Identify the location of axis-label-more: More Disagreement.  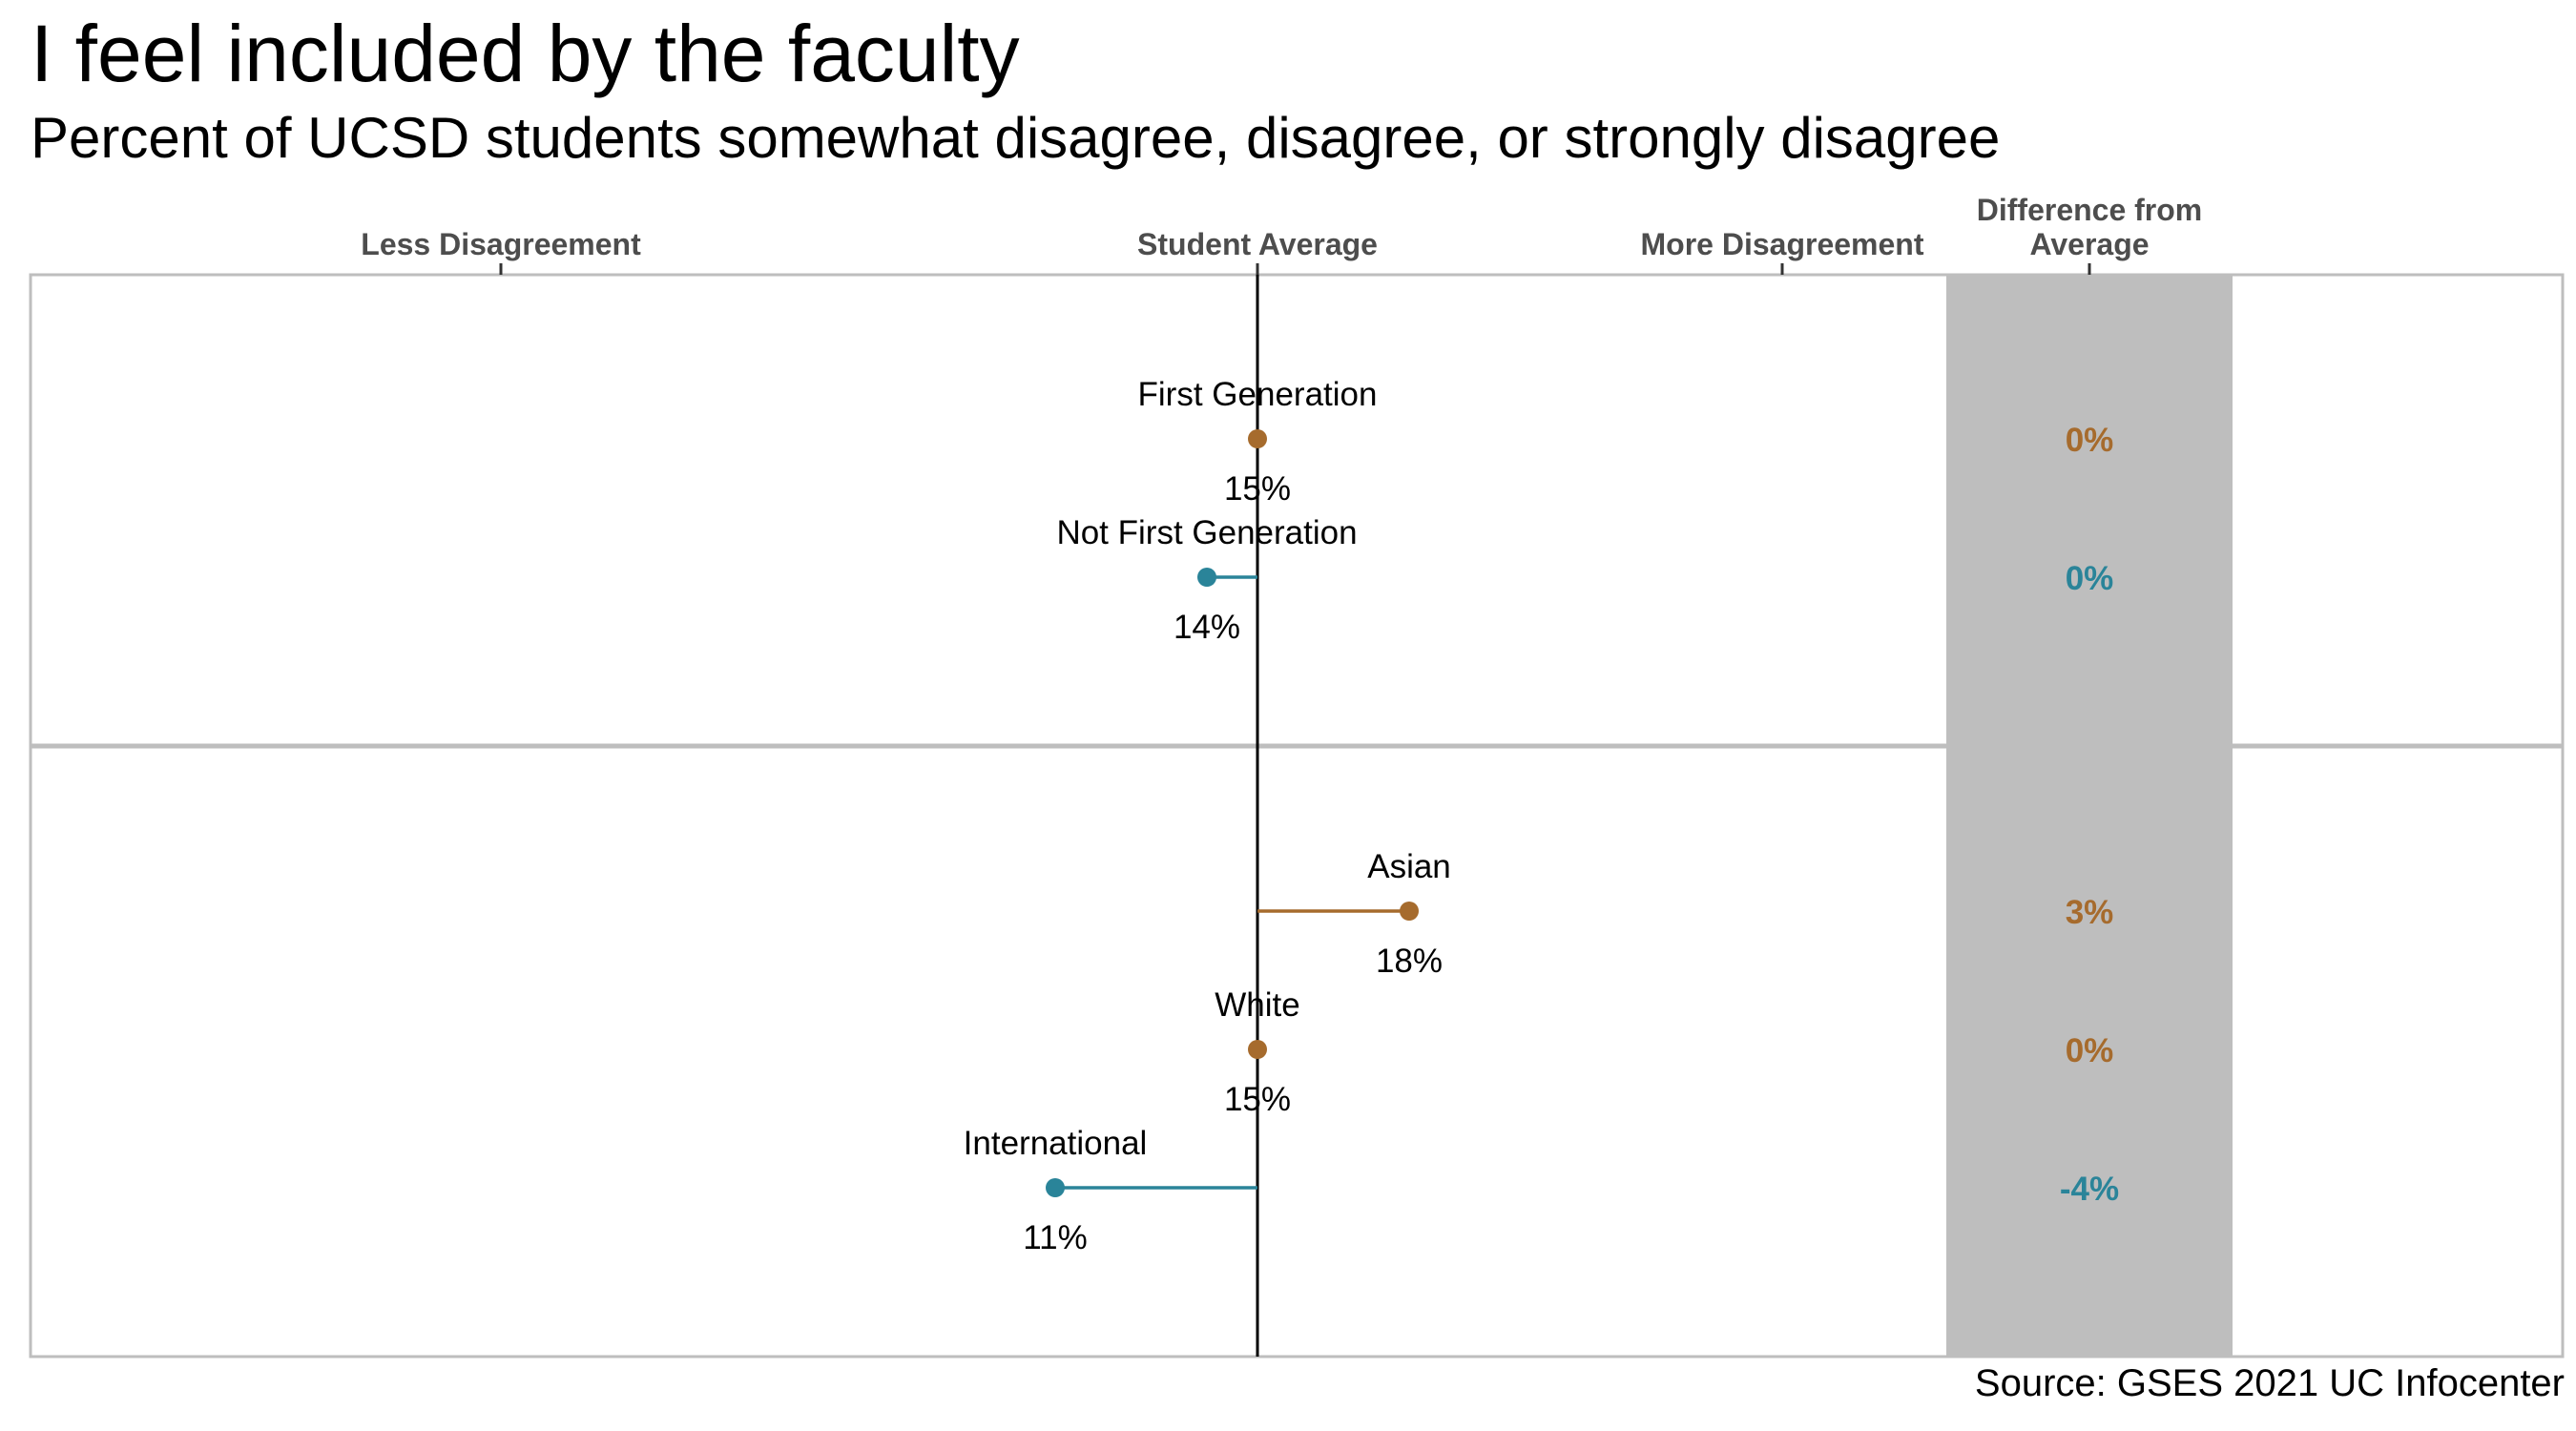
(1782, 244).